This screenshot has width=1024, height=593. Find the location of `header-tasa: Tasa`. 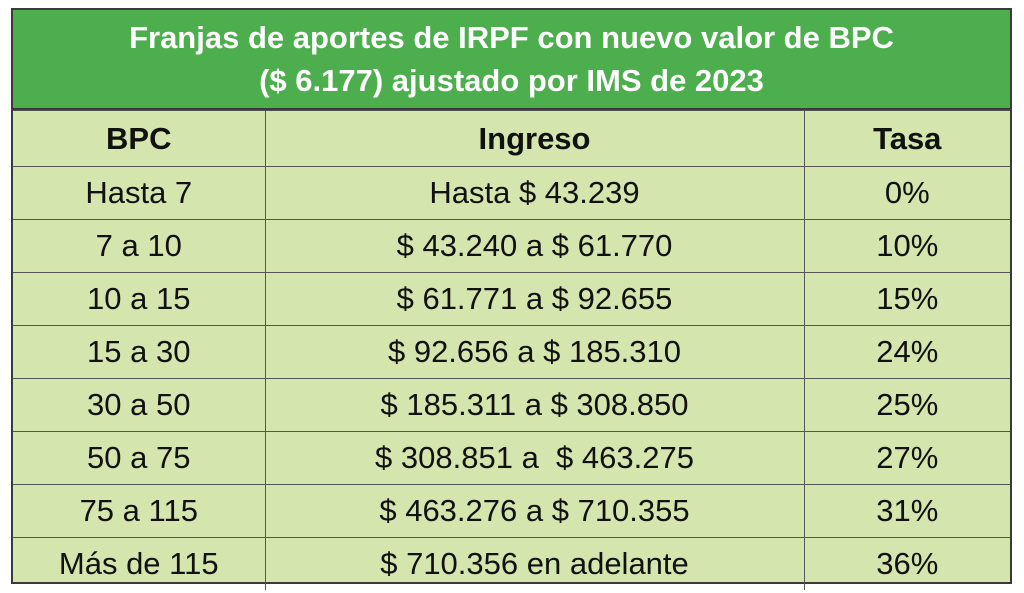

header-tasa: Tasa is located at coordinates (906, 138).